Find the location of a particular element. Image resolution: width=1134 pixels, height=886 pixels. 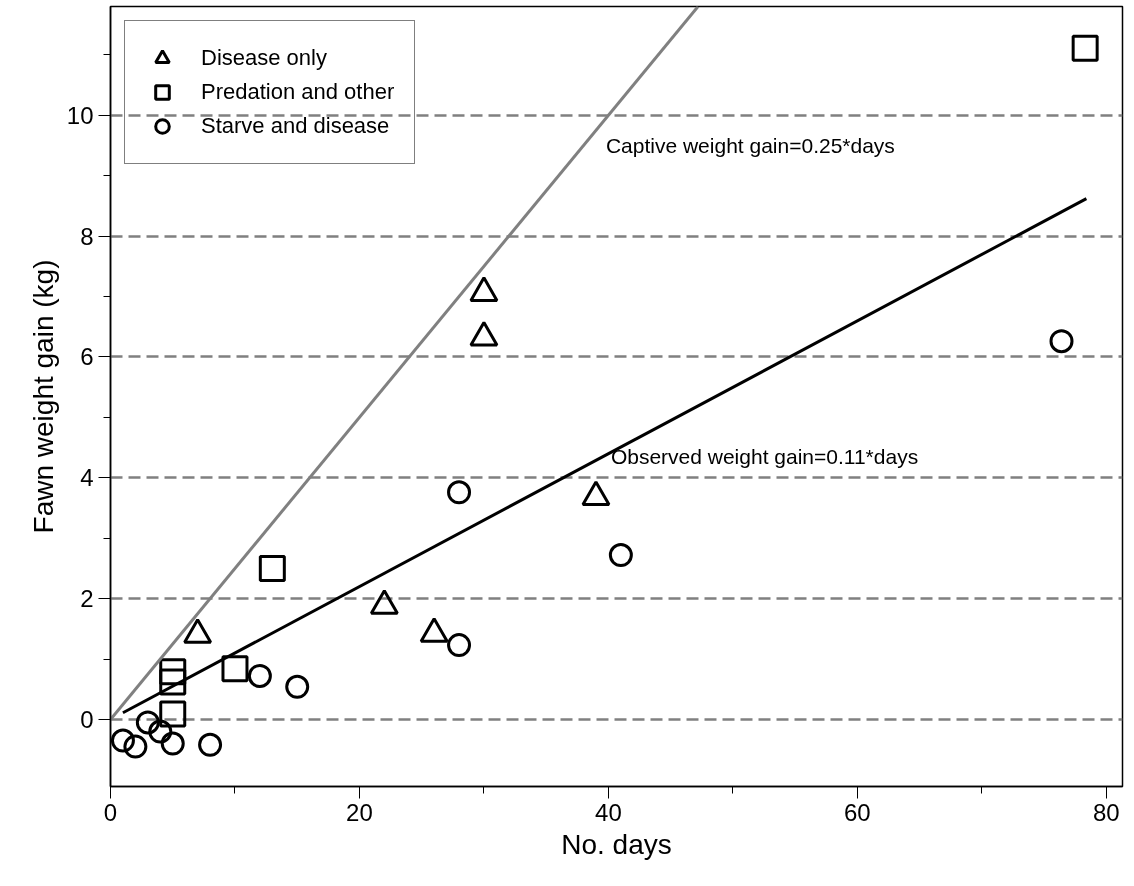

x-tick-label: 80 is located at coordinates (1106, 812).